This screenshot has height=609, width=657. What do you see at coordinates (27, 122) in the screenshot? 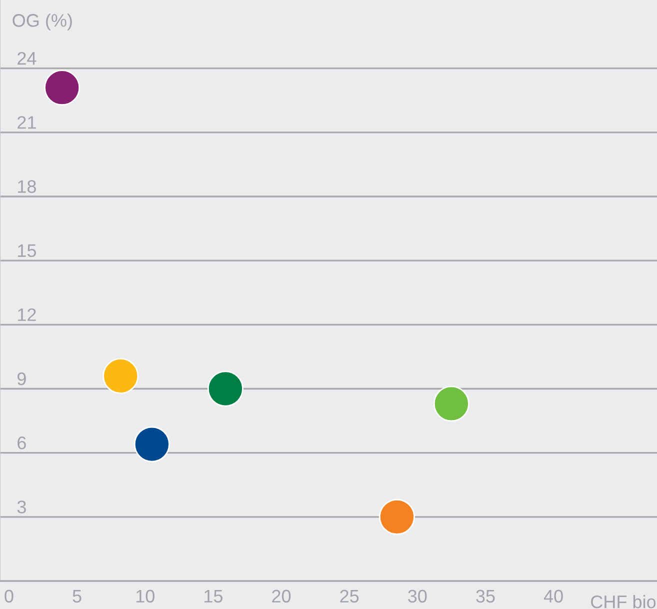
I see `y-tick-label: 21` at bounding box center [27, 122].